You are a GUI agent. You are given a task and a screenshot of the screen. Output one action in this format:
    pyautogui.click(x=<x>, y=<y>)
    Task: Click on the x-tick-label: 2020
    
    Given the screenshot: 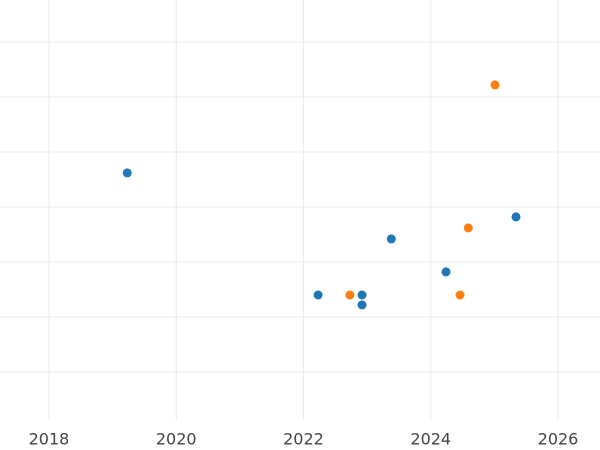 What is the action you would take?
    pyautogui.click(x=176, y=439)
    